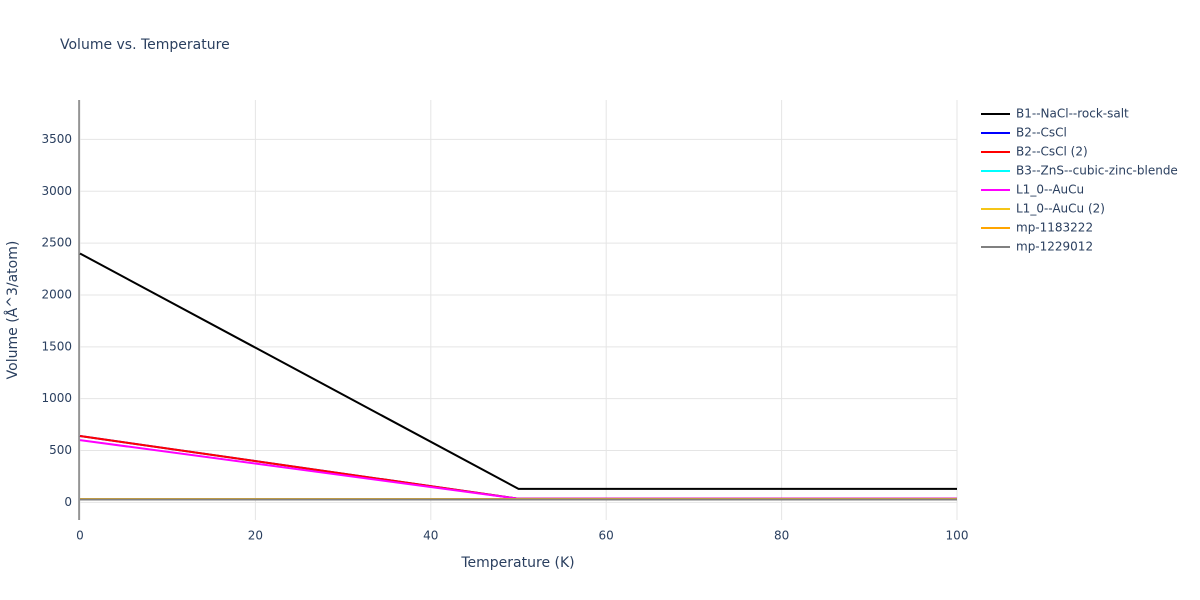 The width and height of the screenshot is (1200, 600). I want to click on series-line, so click(518, 469).